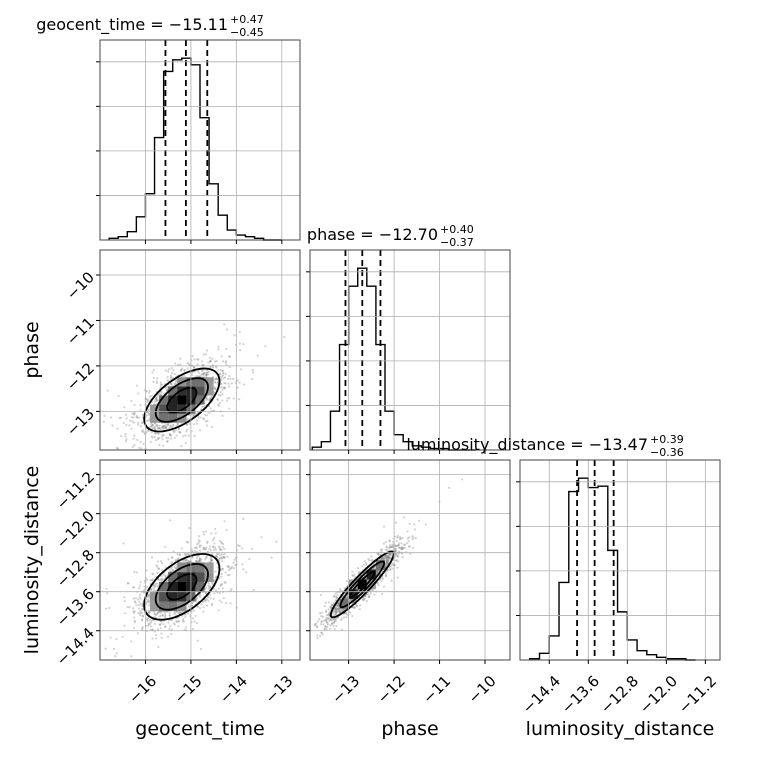  What do you see at coordinates (189, 140) in the screenshot?
I see `histogram-panel-geocent_time` at bounding box center [189, 140].